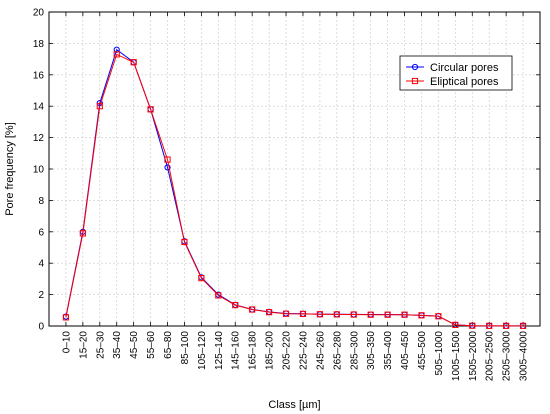 The width and height of the screenshot is (550, 414). Describe the element at coordinates (39, 13) in the screenshot. I see `y-tick-label: 20` at that location.